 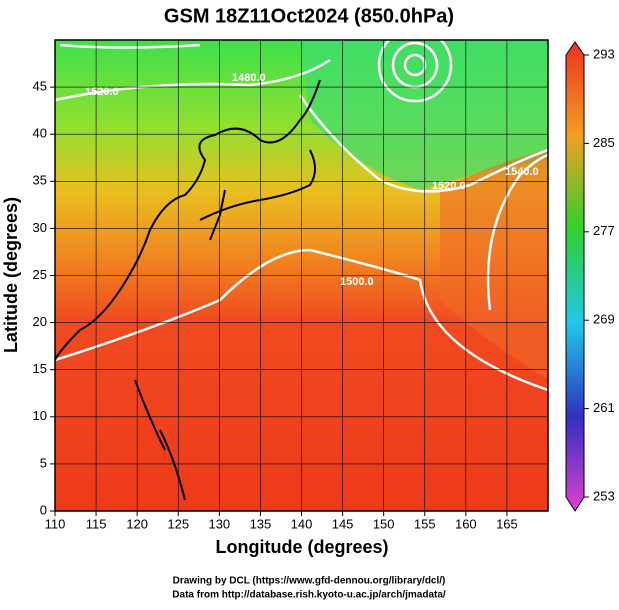 What do you see at coordinates (507, 523) in the screenshot?
I see `x-tick-label: 165` at bounding box center [507, 523].